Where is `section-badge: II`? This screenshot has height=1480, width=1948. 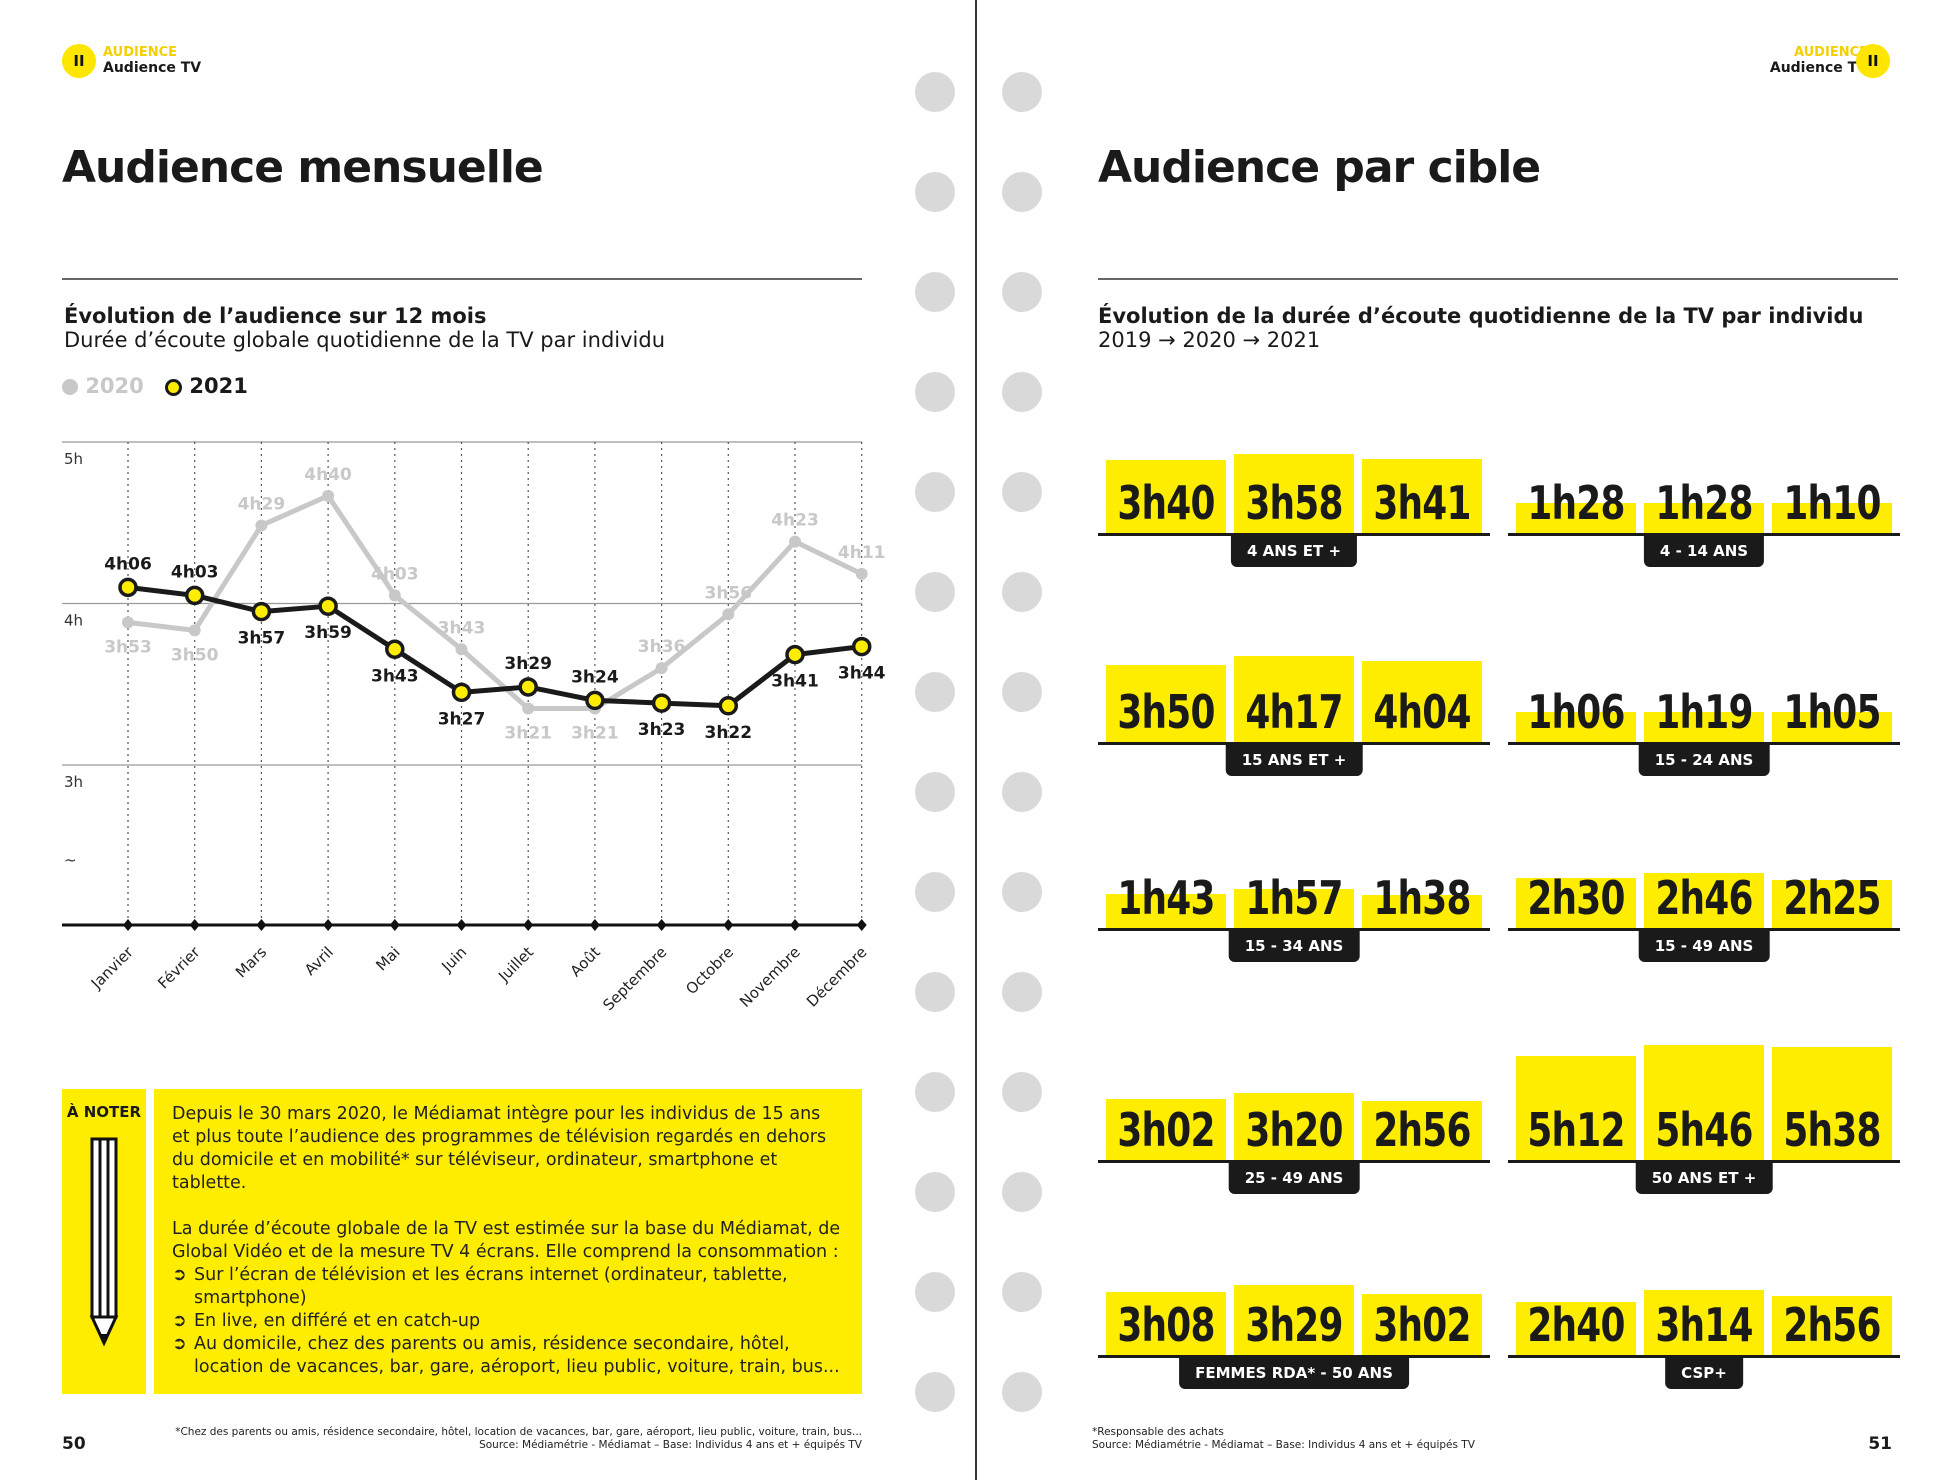
section-badge: II is located at coordinates (79, 61).